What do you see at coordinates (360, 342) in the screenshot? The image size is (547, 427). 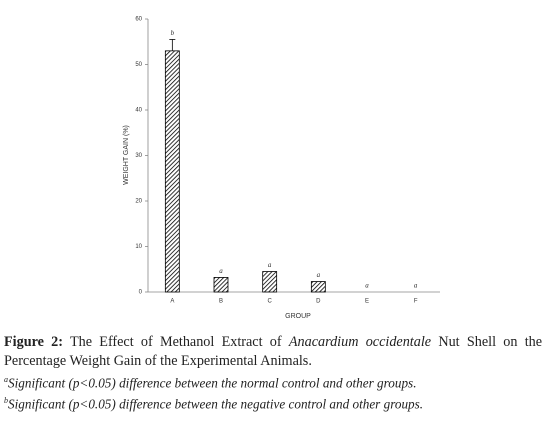 I see `caption-species: Anacardium occidentale` at bounding box center [360, 342].